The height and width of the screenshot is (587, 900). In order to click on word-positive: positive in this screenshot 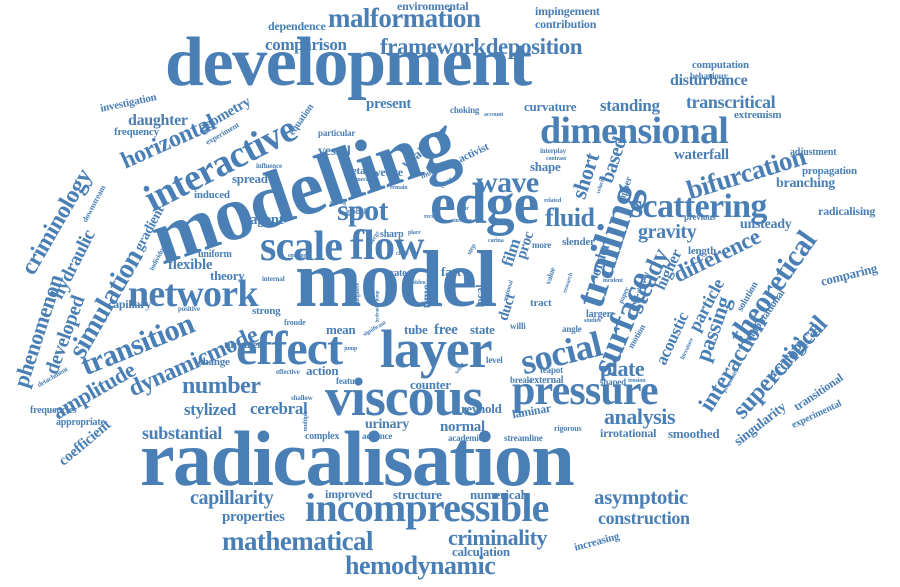, I will do `click(189, 309)`.